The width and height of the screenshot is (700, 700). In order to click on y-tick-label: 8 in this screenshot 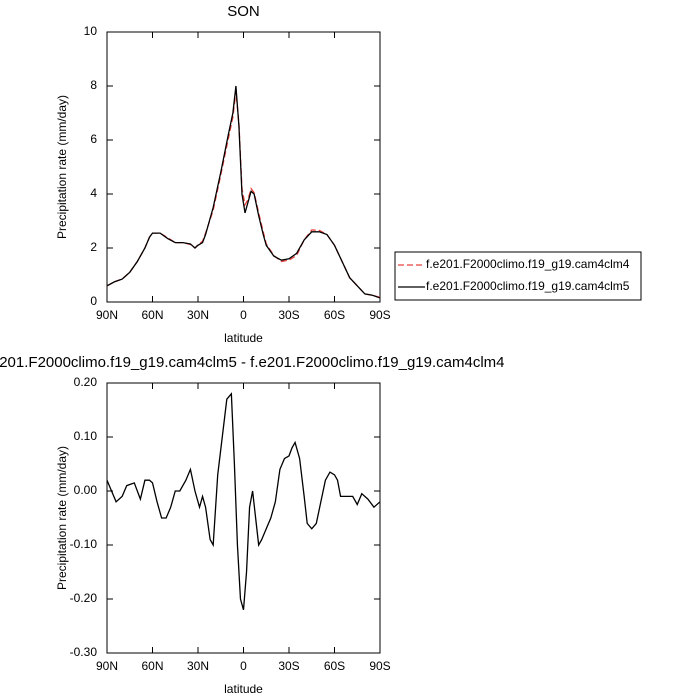, I will do `click(93, 85)`.